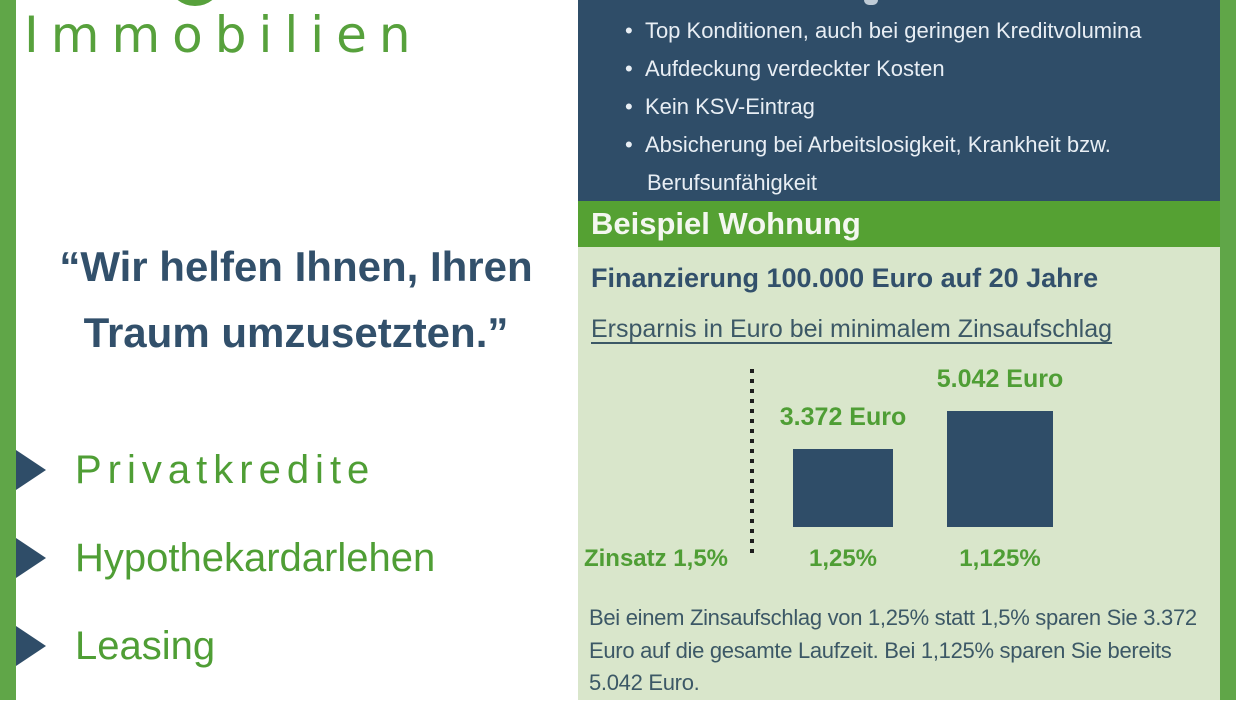  What do you see at coordinates (1228, 350) in the screenshot?
I see `green-right-border` at bounding box center [1228, 350].